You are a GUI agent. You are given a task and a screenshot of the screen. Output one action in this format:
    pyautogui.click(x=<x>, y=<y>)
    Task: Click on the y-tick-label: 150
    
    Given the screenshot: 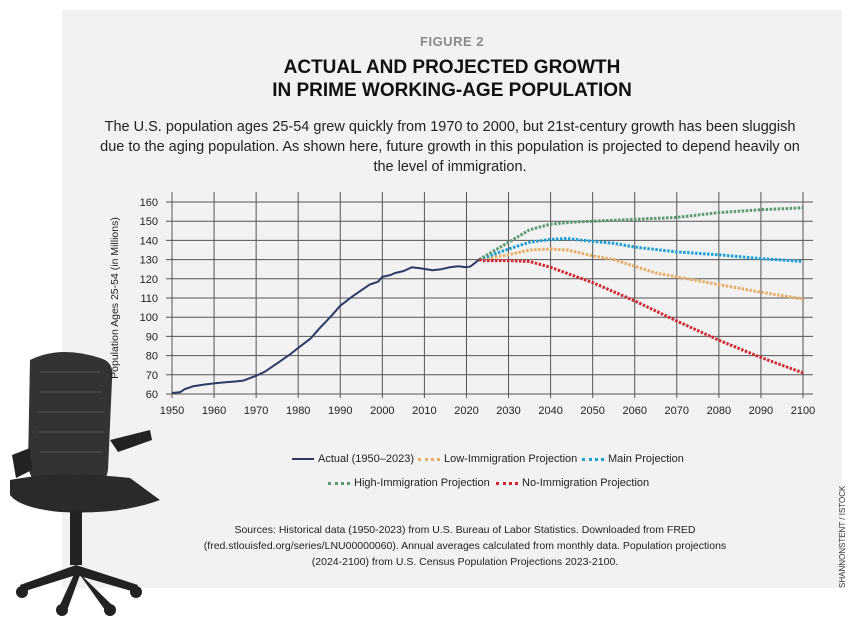 What is the action you would take?
    pyautogui.click(x=149, y=222)
    